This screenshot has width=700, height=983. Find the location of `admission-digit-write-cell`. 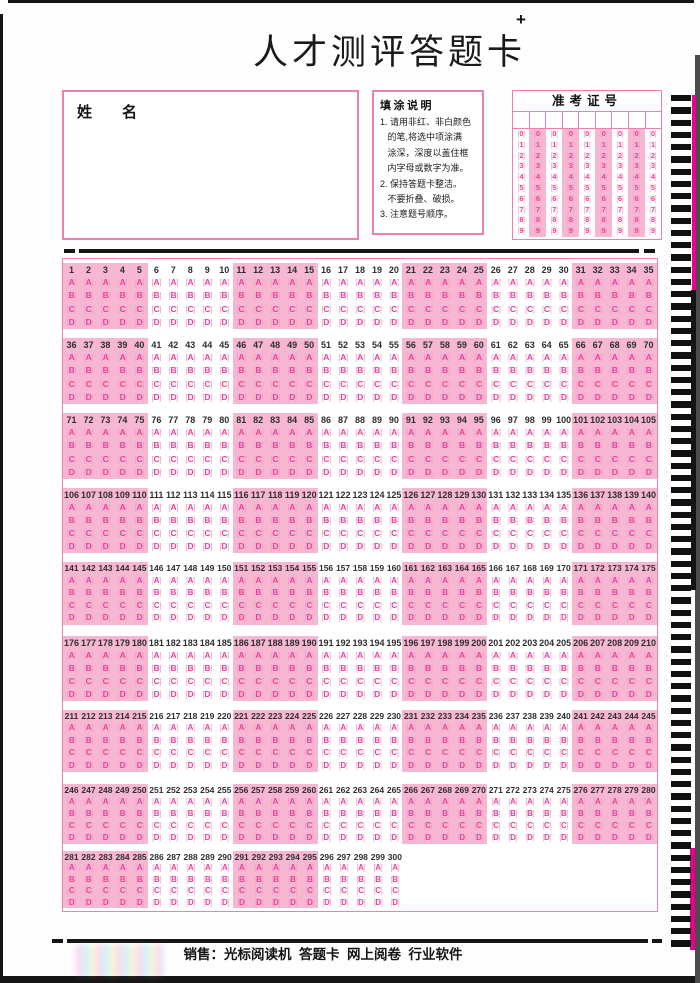

admission-digit-write-cell is located at coordinates (587, 120).